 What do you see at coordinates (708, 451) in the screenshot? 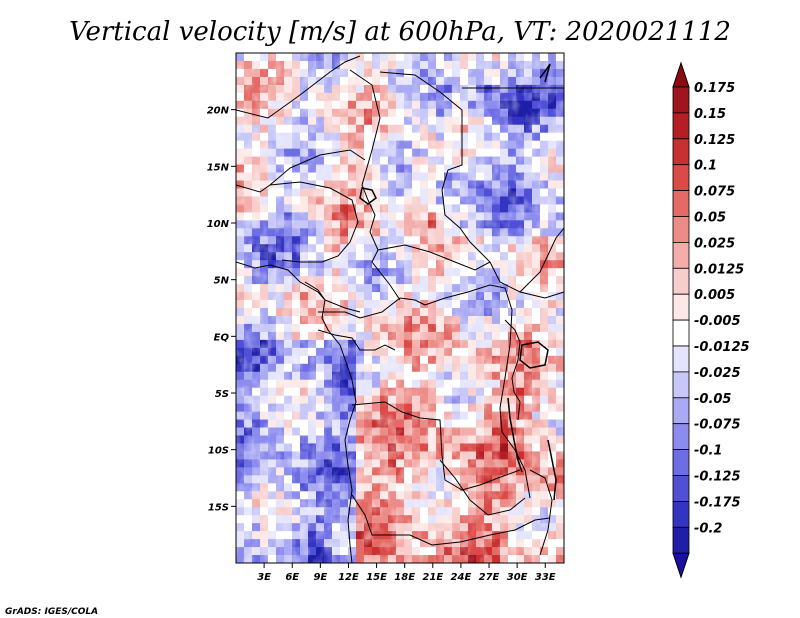
I see `colorbar-label: -0.1` at bounding box center [708, 451].